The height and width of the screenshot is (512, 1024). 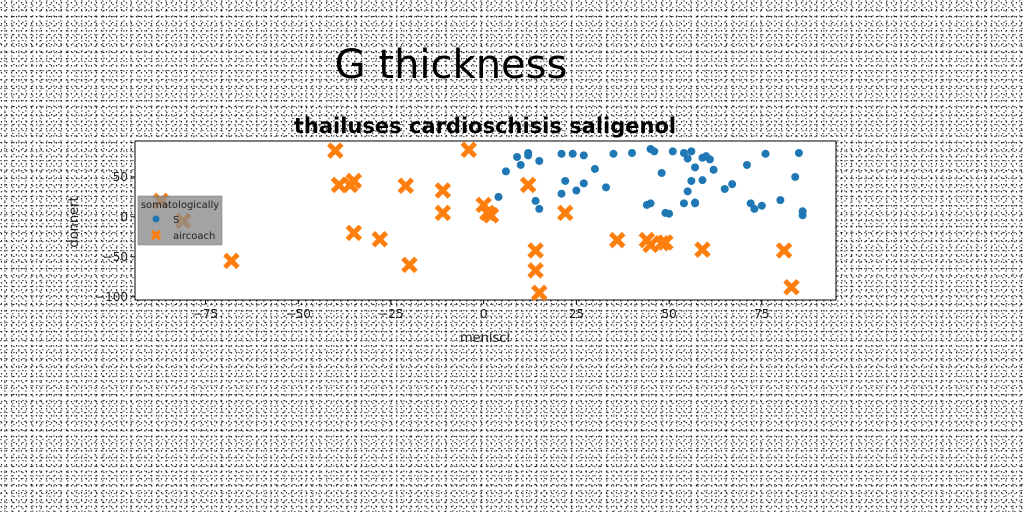 What do you see at coordinates (650, 182) in the screenshot?
I see `series-s` at bounding box center [650, 182].